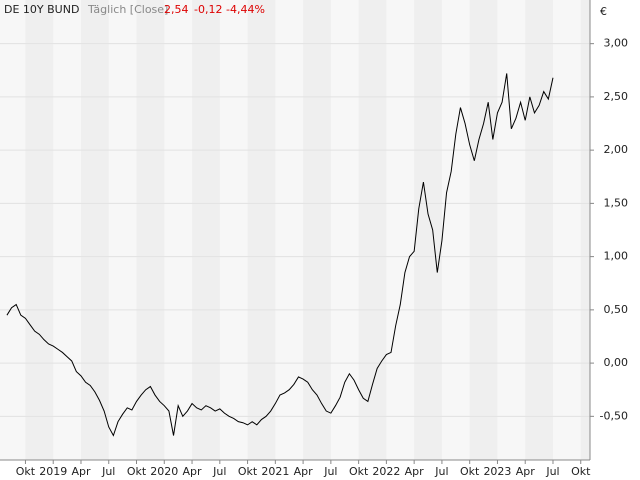 The image size is (640, 480). What do you see at coordinates (614, 415) in the screenshot?
I see `y-tick-label: -0,50` at bounding box center [614, 415].